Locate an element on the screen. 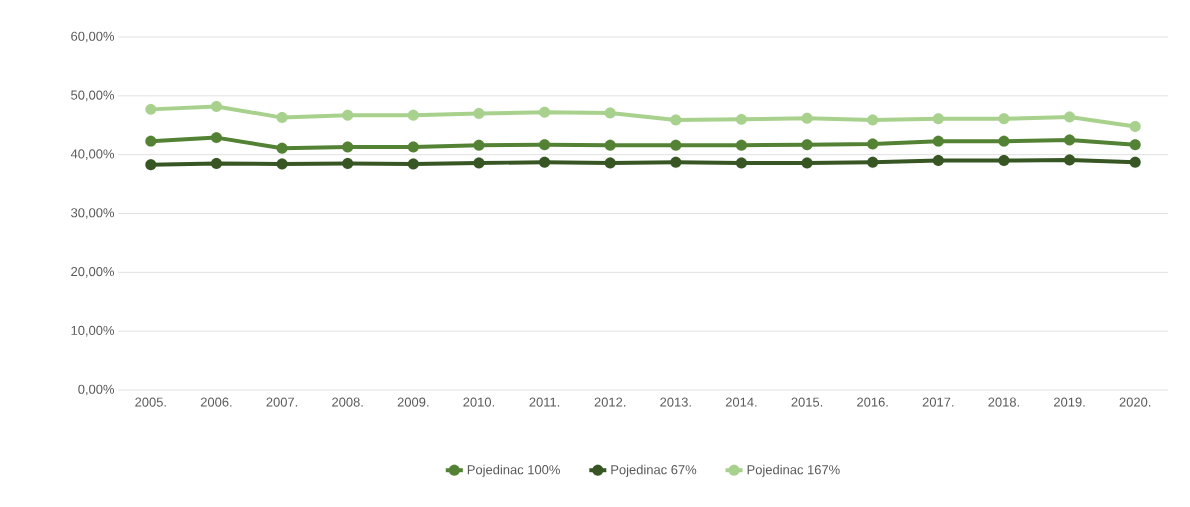 The image size is (1190, 507). y-tick-label: 30,00% is located at coordinates (93, 213).